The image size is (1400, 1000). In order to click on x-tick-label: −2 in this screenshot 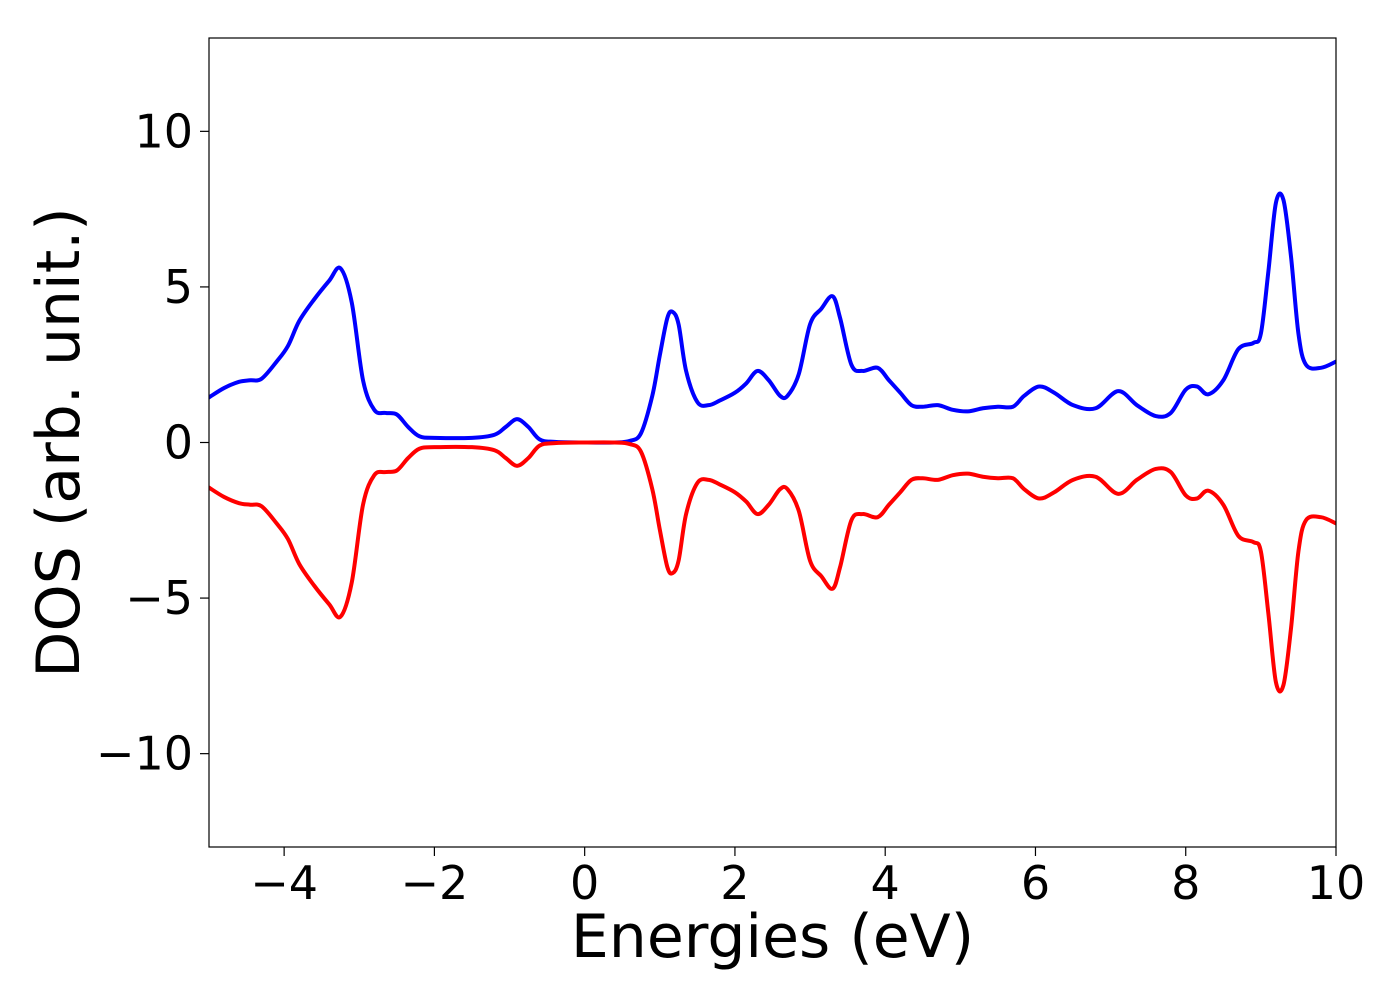, I will do `click(434, 883)`.